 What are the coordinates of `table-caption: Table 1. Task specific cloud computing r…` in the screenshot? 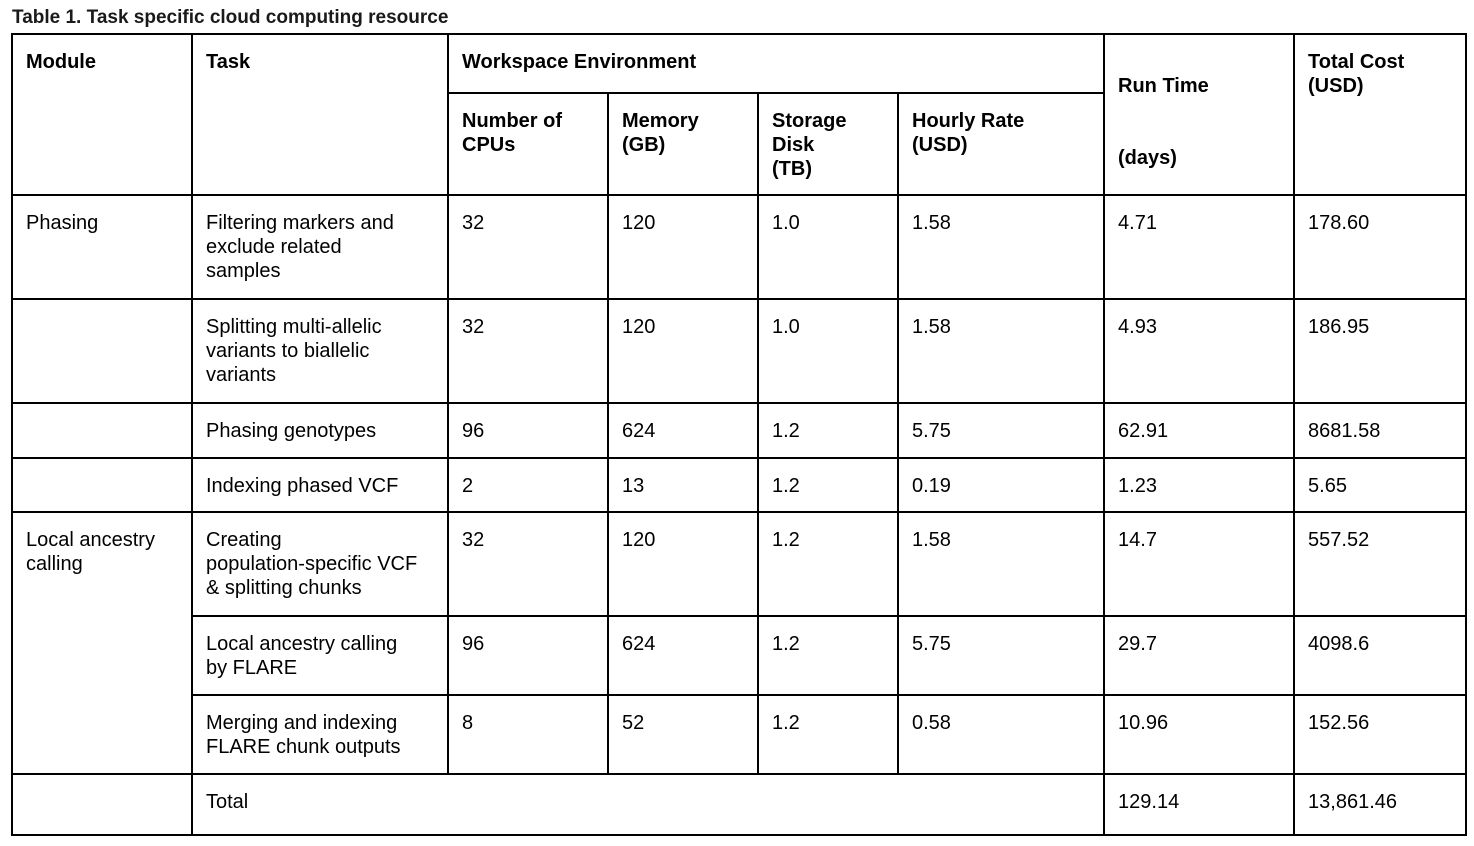 It's located at (230, 17).